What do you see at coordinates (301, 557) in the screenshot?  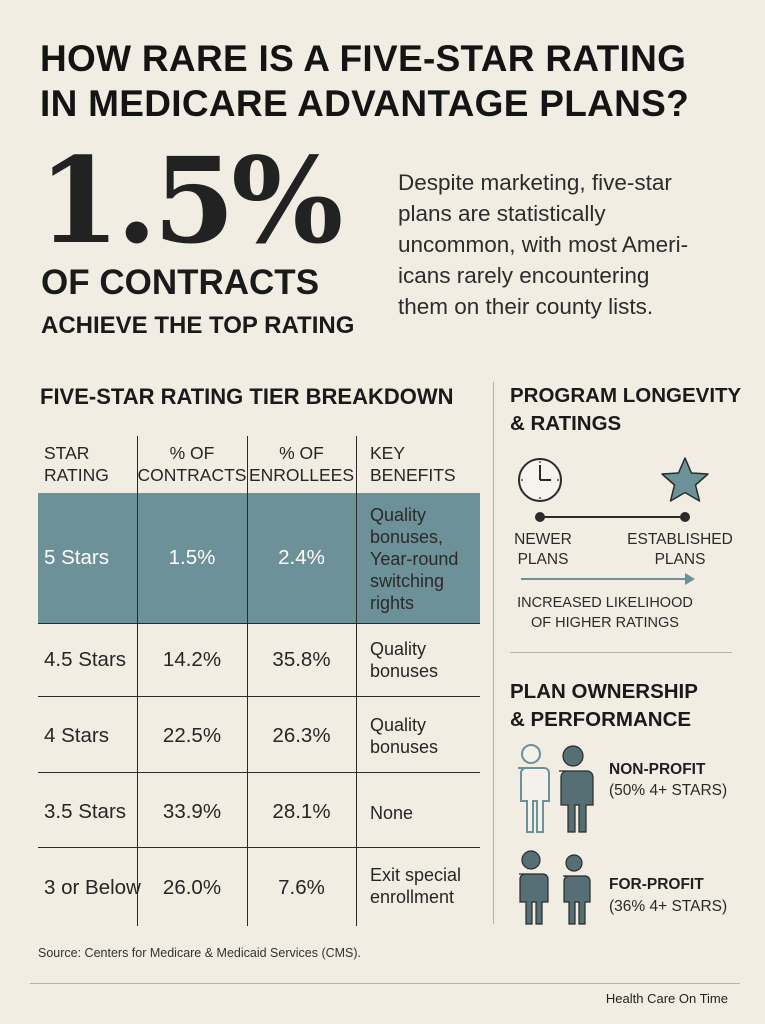 I see `row-5-stars-enrollees: 2.4%` at bounding box center [301, 557].